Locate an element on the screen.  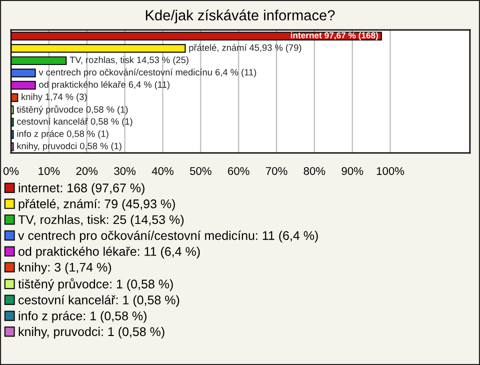
x-tick-label: 80% is located at coordinates (315, 171).